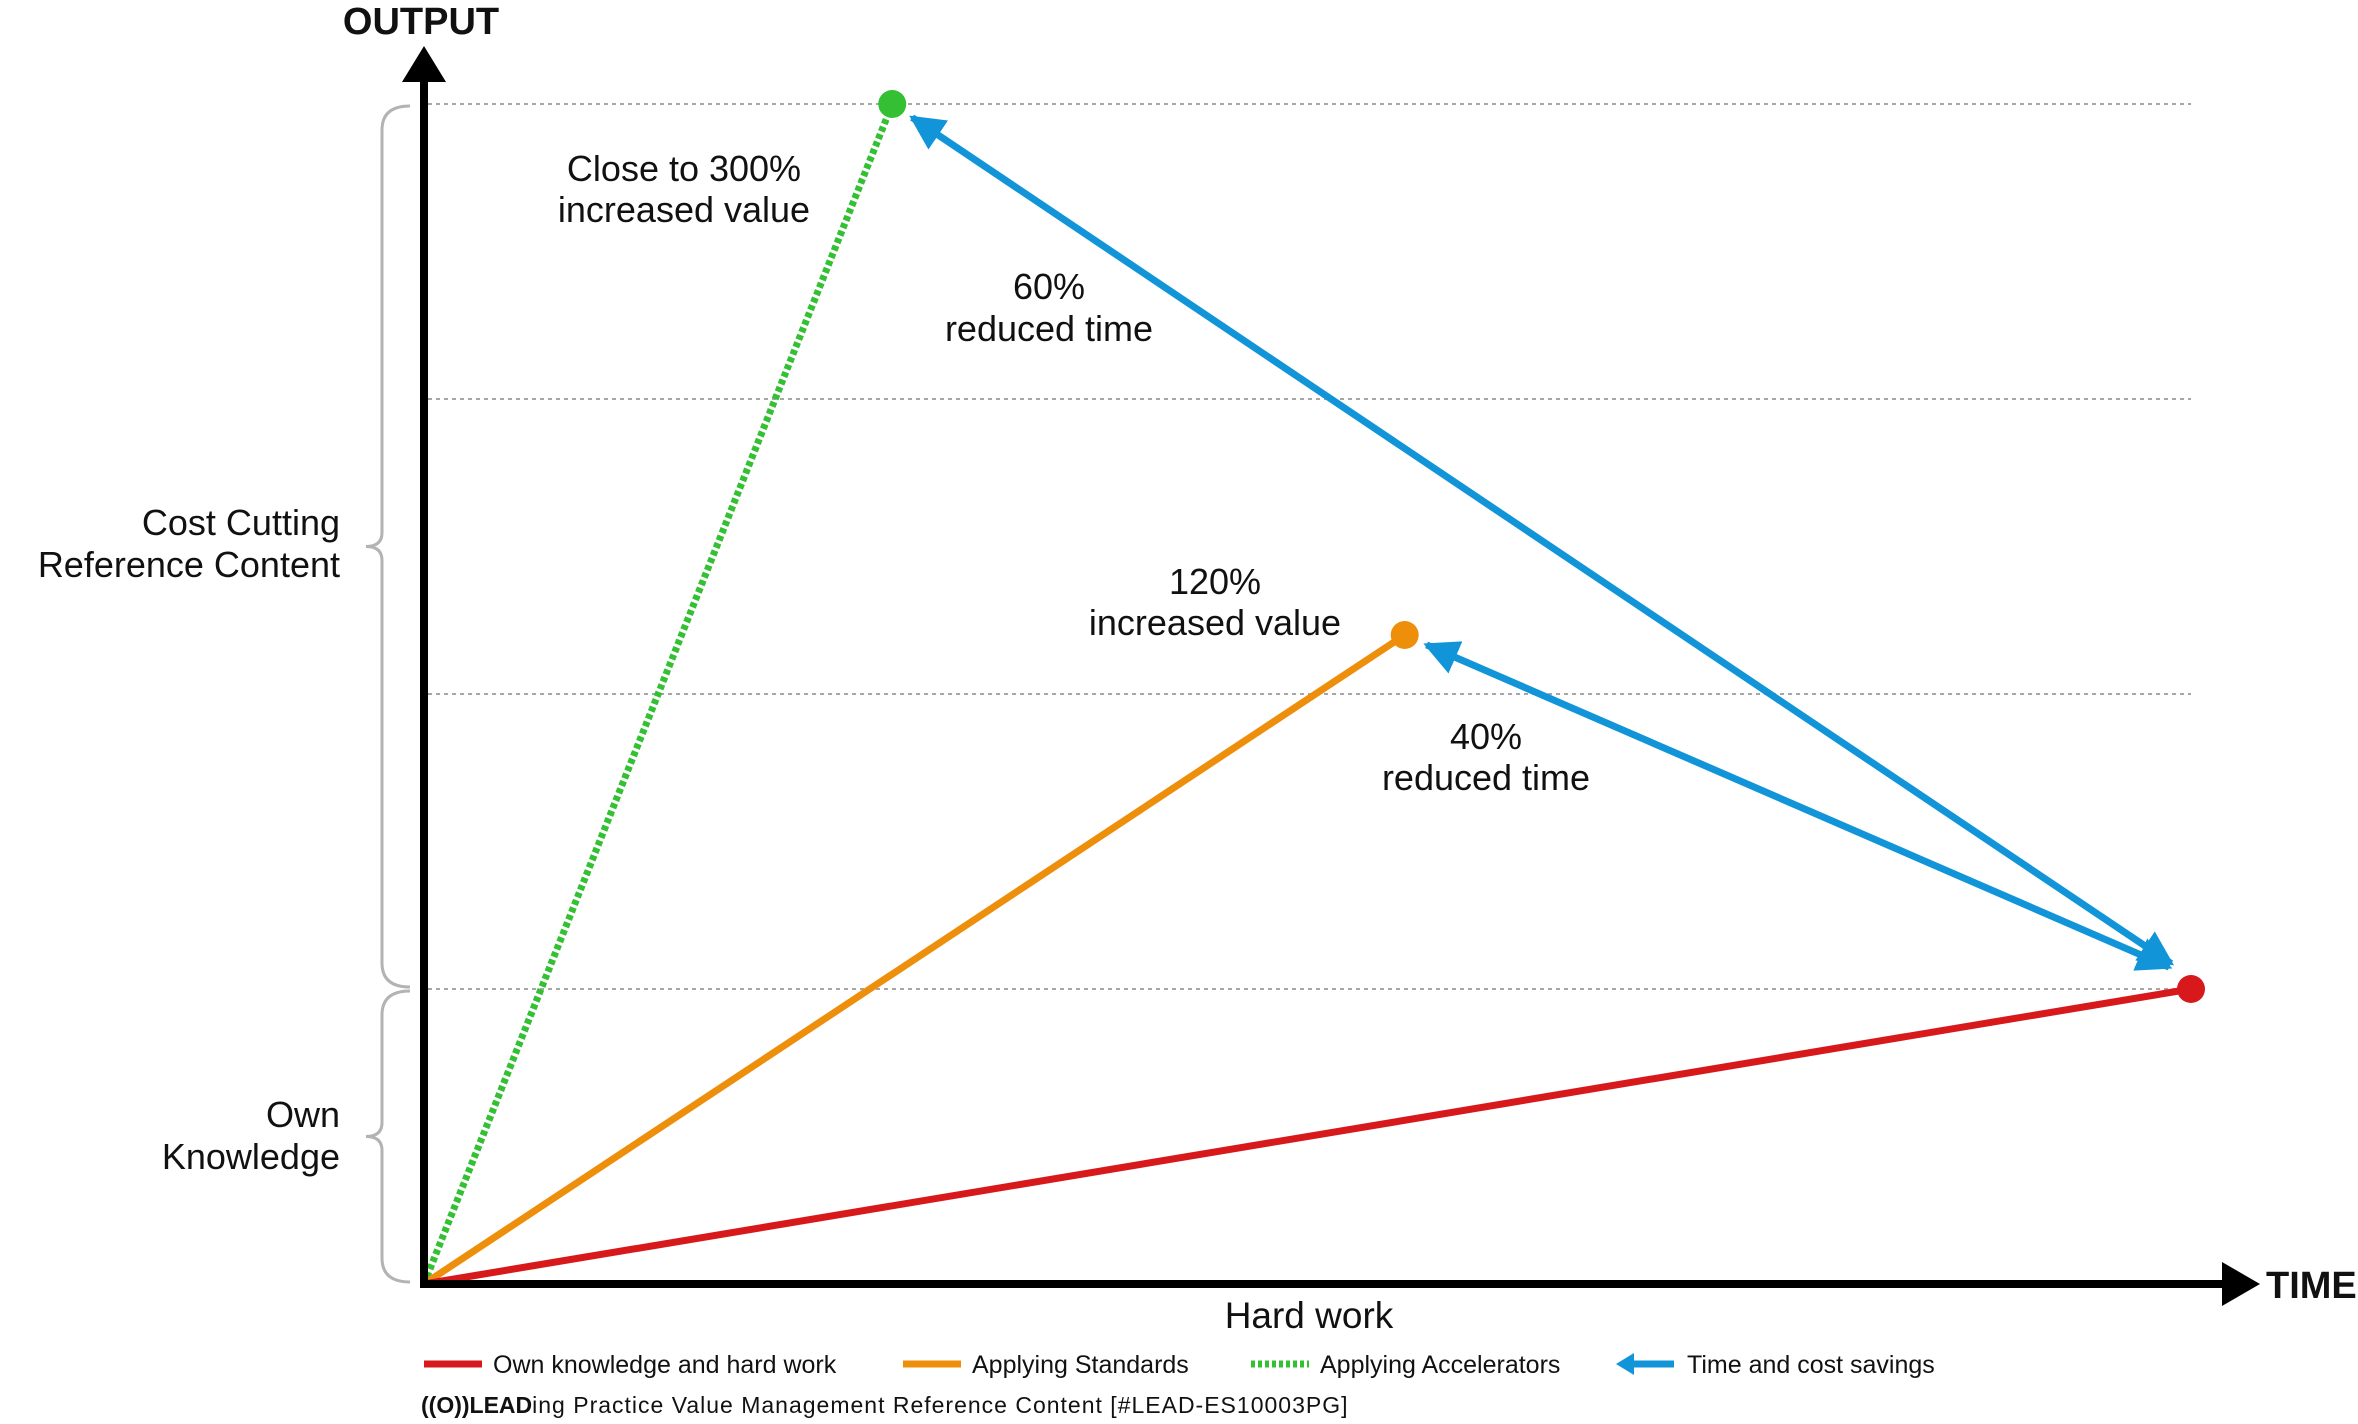 The height and width of the screenshot is (1424, 2358). What do you see at coordinates (477, 1405) in the screenshot?
I see `footer-logo: ((O))LEAD` at bounding box center [477, 1405].